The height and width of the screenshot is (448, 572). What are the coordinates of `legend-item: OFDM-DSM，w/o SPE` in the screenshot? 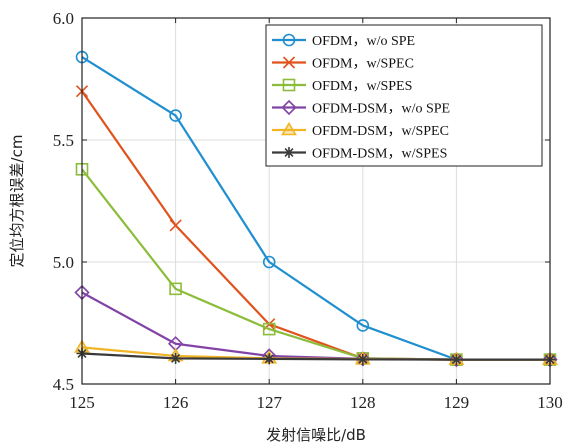 It's located at (361, 108).